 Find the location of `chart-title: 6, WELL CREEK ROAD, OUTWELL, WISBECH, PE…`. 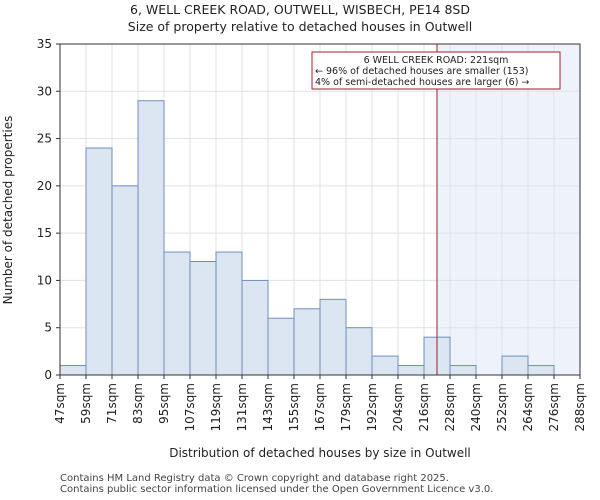

chart-title: 6, WELL CREEK ROAD, OUTWELL, WISBECH, PE… is located at coordinates (300, 9).